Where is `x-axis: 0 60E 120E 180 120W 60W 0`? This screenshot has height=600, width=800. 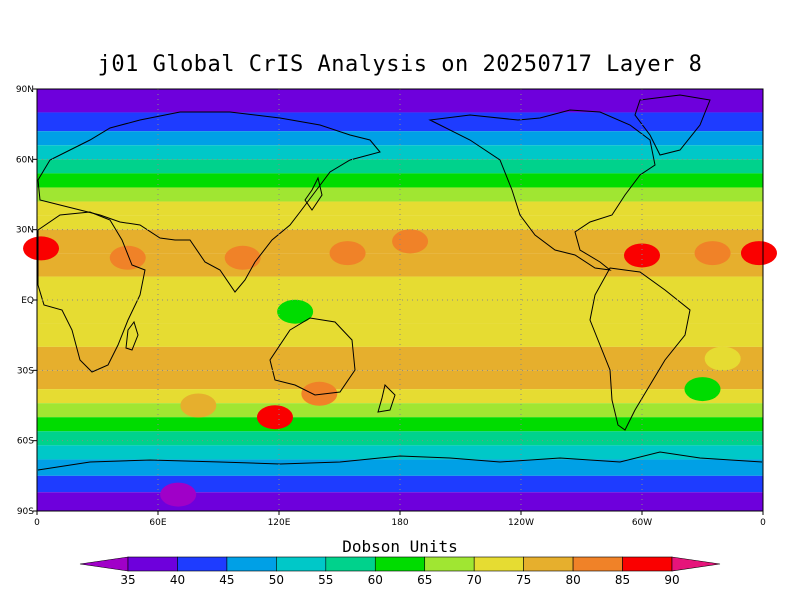 x-axis: 0 60E 120E 180 120W 60W 0 is located at coordinates (400, 519).